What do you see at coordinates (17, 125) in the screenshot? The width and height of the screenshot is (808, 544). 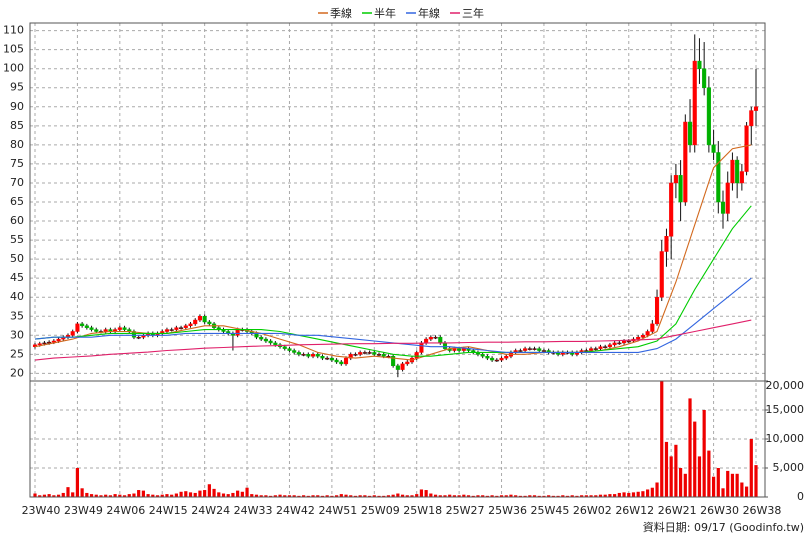 I see `y-tick-label: 85` at bounding box center [17, 125].